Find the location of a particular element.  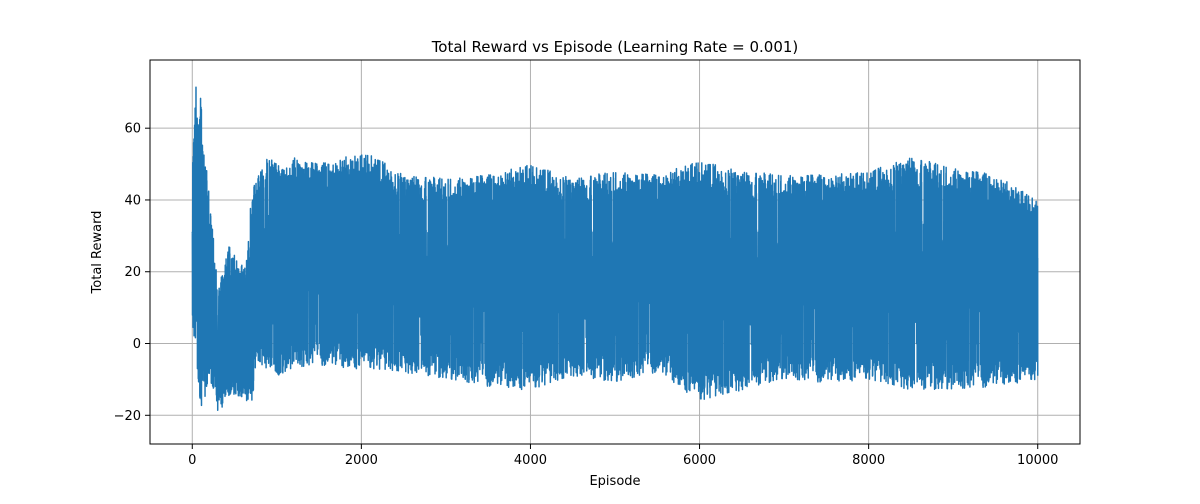

x-tick-label: 0 is located at coordinates (192, 460).